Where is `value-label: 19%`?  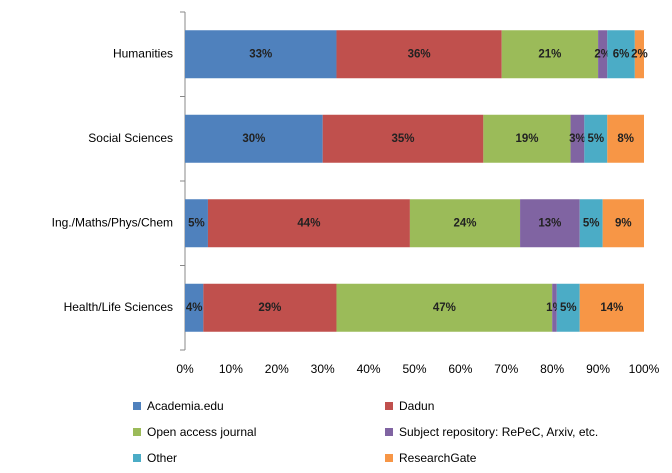
value-label: 19% is located at coordinates (526, 139).